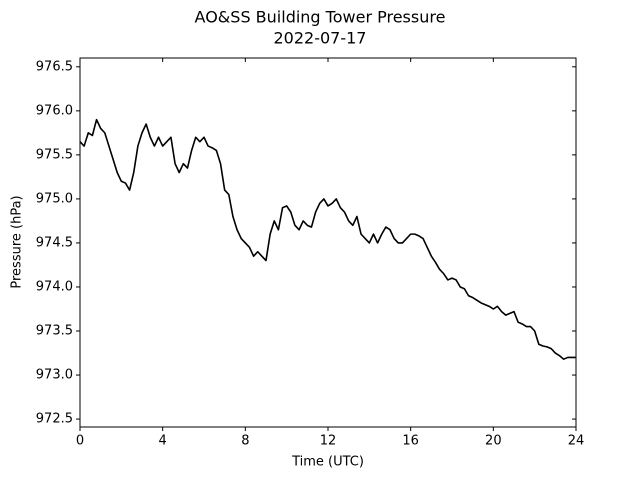 The width and height of the screenshot is (640, 480). Describe the element at coordinates (54, 242) in the screenshot. I see `y-tick-label: 974.5` at that location.